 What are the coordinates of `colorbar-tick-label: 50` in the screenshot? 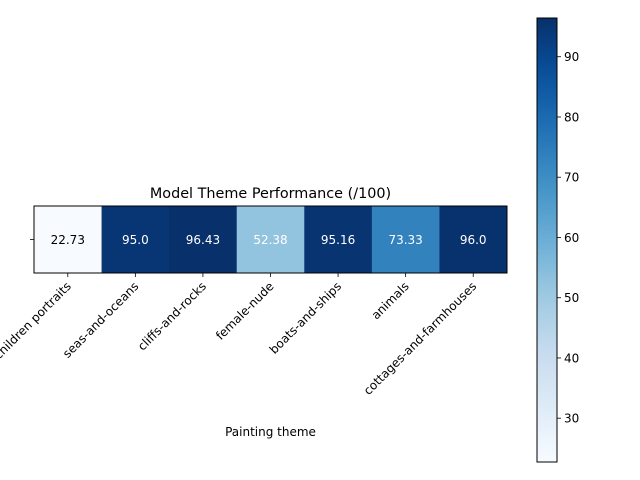 It's located at (571, 298).